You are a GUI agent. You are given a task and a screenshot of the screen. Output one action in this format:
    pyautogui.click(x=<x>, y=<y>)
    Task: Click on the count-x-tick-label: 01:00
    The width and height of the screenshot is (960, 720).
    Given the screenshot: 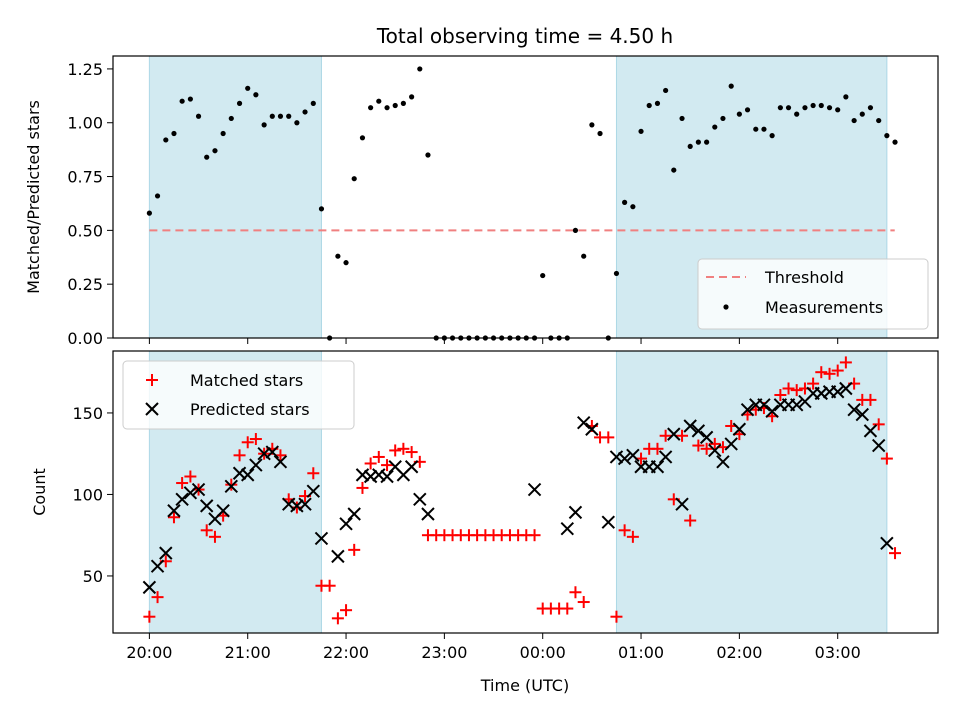 What is the action you would take?
    pyautogui.click(x=641, y=652)
    